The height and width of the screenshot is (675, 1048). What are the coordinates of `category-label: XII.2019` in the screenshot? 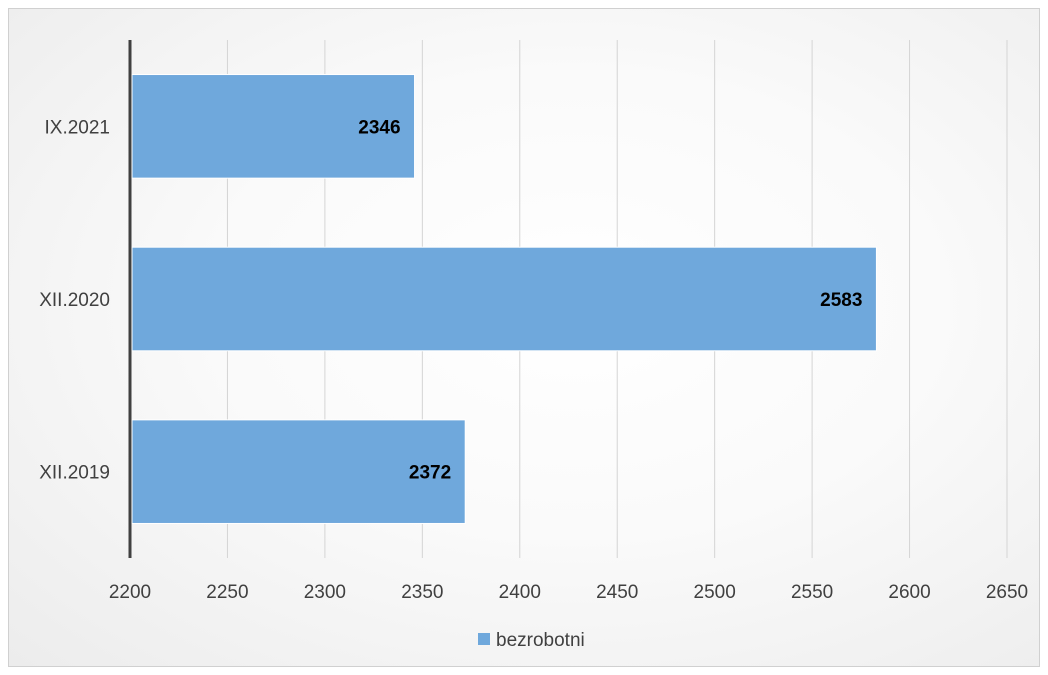 It's located at (74, 473).